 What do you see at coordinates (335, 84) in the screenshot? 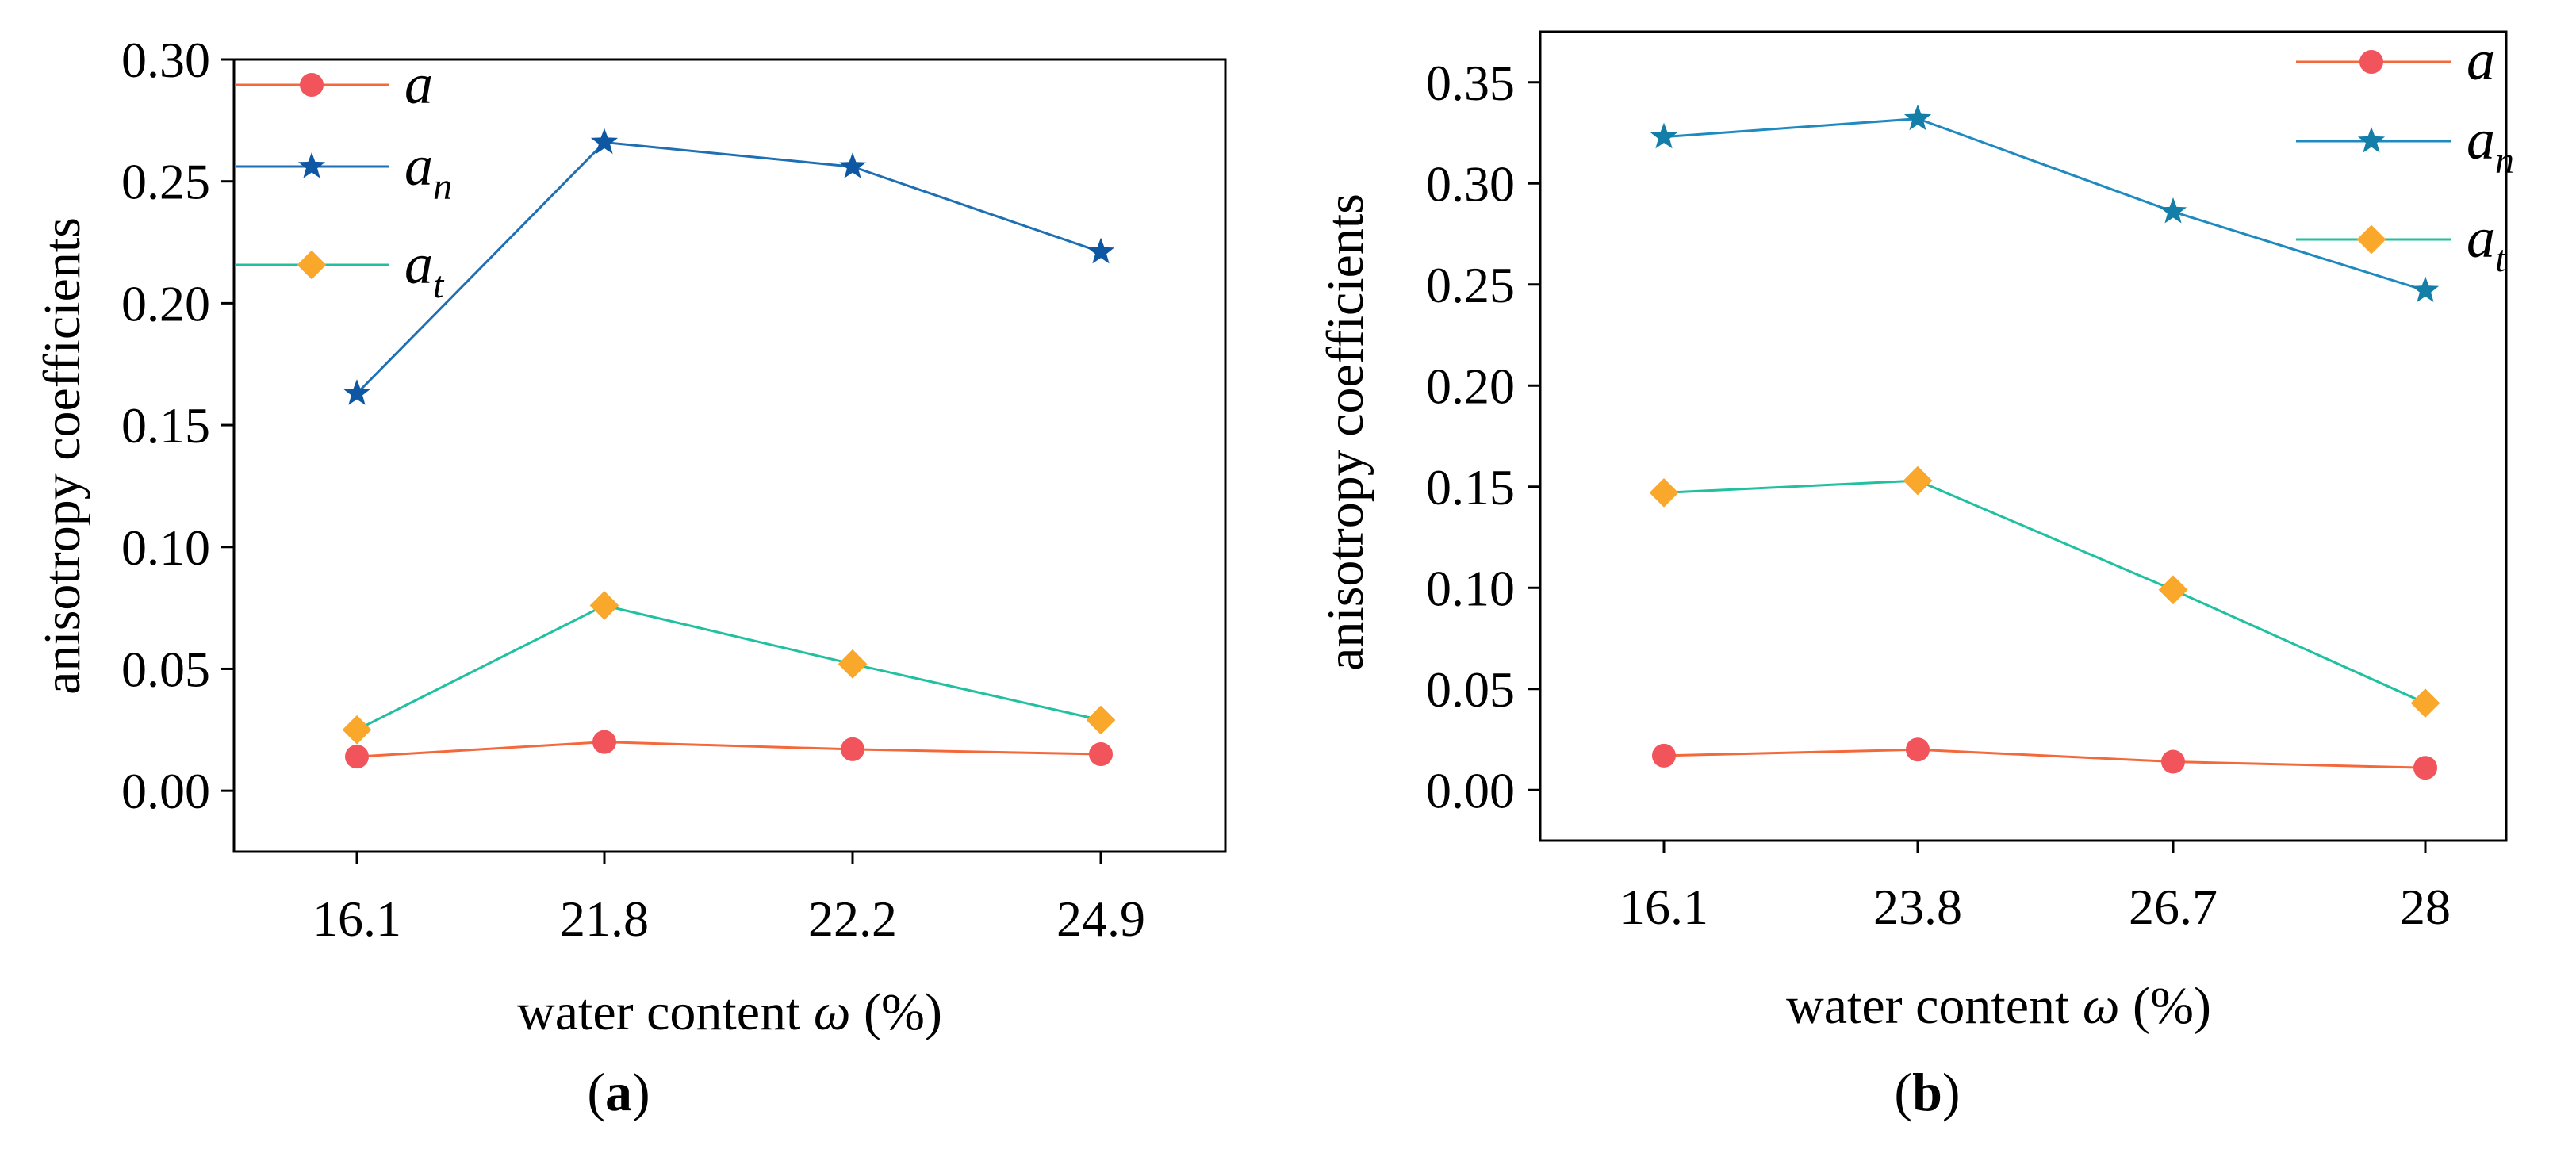
I see `panel-a-legend-item-a: a` at bounding box center [335, 84].